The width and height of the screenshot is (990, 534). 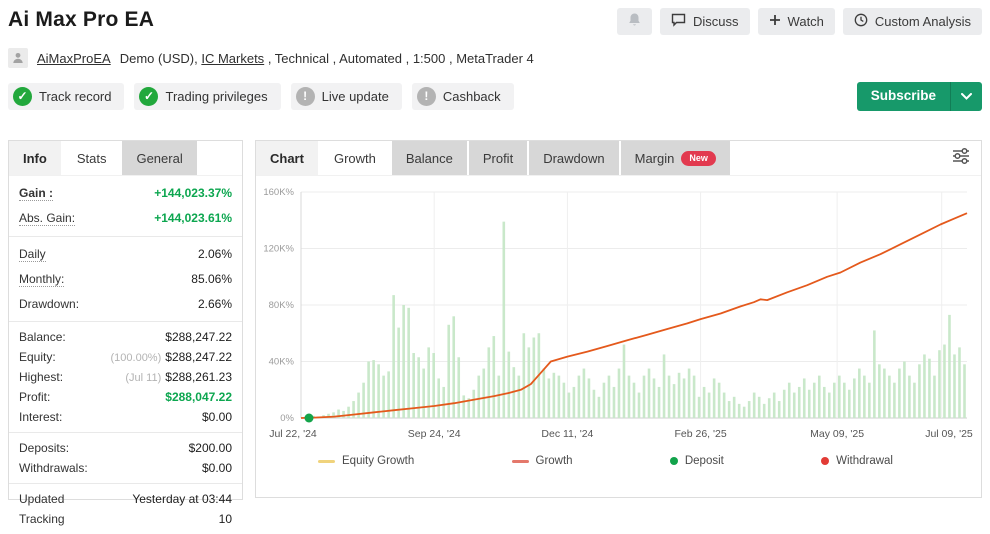 What do you see at coordinates (716, 21) in the screenshot?
I see `discuss-label: Discuss` at bounding box center [716, 21].